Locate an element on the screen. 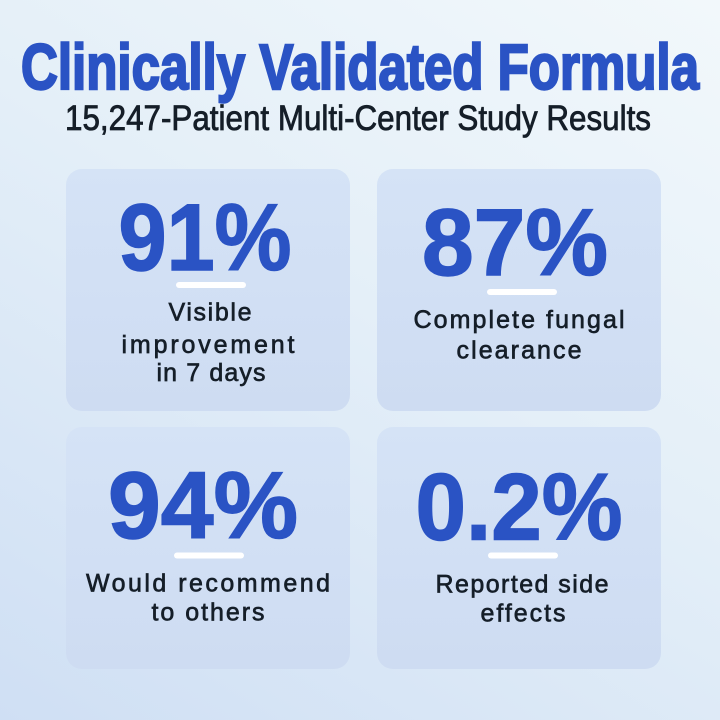 The height and width of the screenshot is (720, 720). svg-text: Clinically Validated Formula is located at coordinates (360, 67).